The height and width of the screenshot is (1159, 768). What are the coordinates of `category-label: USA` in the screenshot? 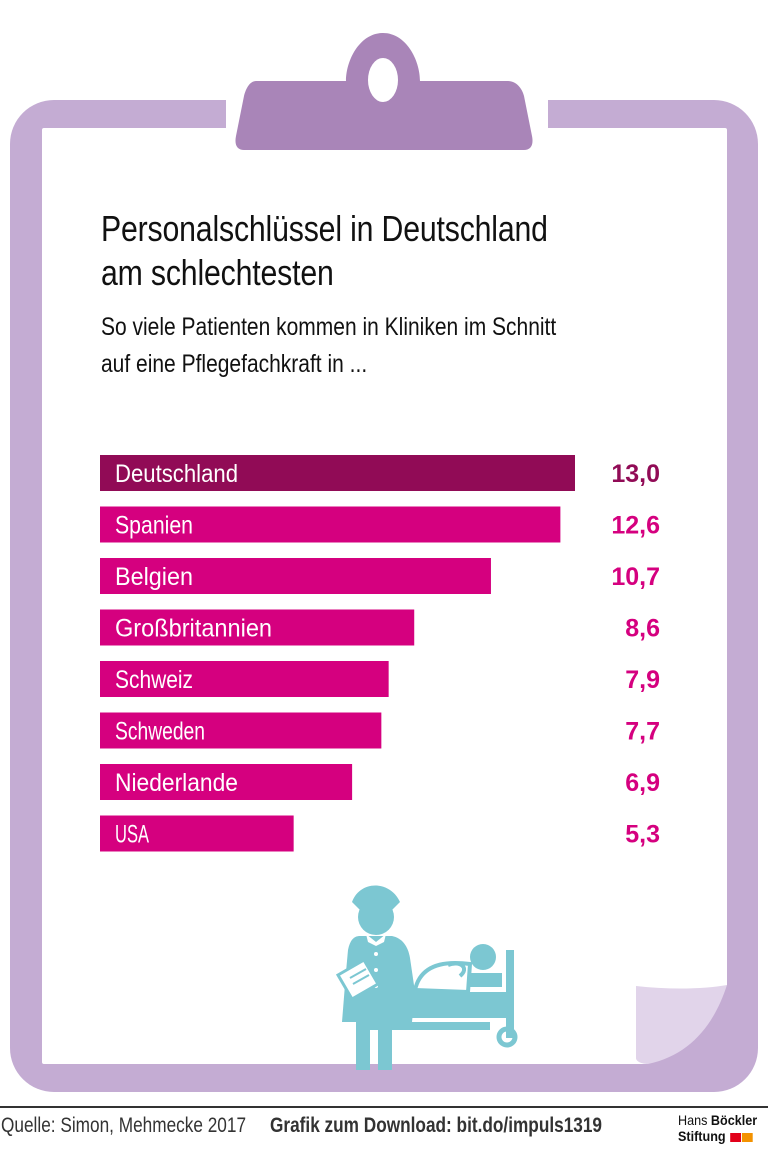 It's located at (132, 835).